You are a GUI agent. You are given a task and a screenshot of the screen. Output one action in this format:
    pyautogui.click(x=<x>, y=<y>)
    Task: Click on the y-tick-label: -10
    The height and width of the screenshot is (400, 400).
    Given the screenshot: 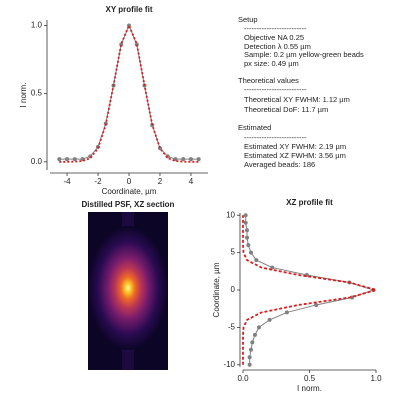 What is the action you would take?
    pyautogui.click(x=229, y=364)
    